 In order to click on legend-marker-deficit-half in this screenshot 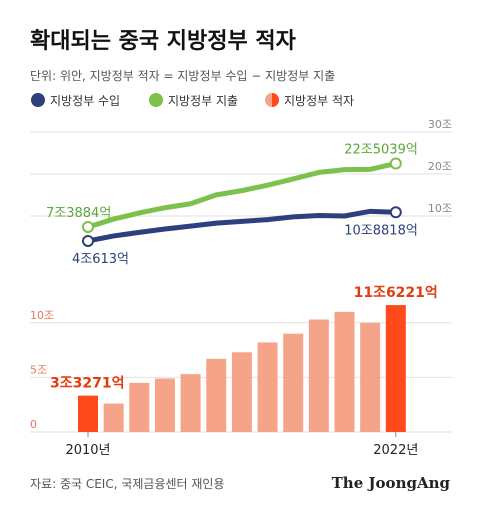, I will do `click(275, 100)`.